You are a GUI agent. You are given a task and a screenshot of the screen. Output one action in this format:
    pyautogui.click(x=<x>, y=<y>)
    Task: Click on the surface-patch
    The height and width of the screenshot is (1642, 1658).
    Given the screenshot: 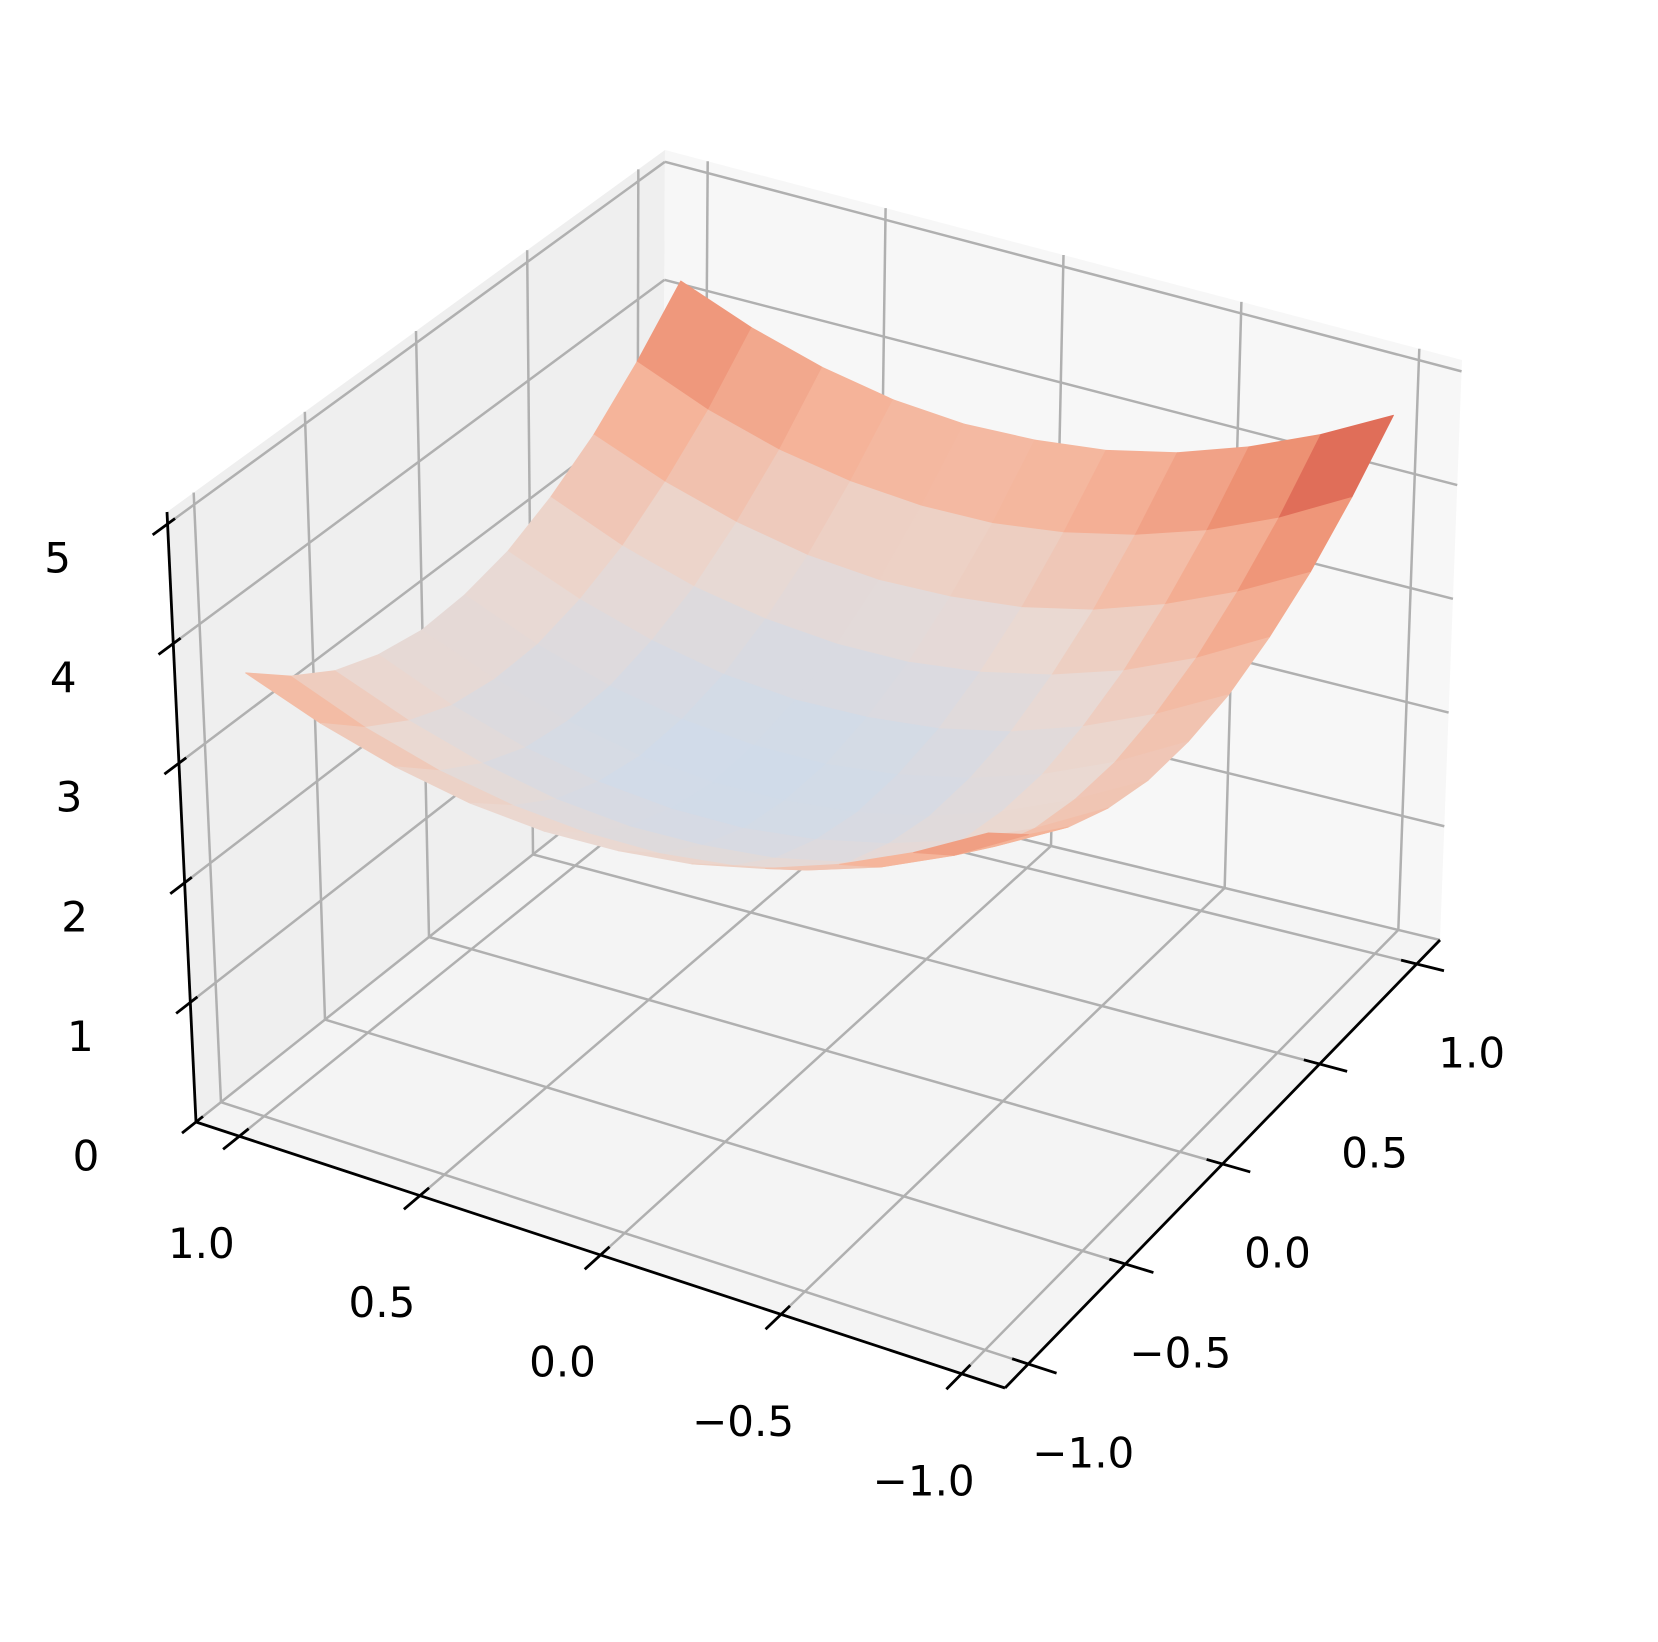 What is the action you would take?
    pyautogui.click(x=971, y=844)
    